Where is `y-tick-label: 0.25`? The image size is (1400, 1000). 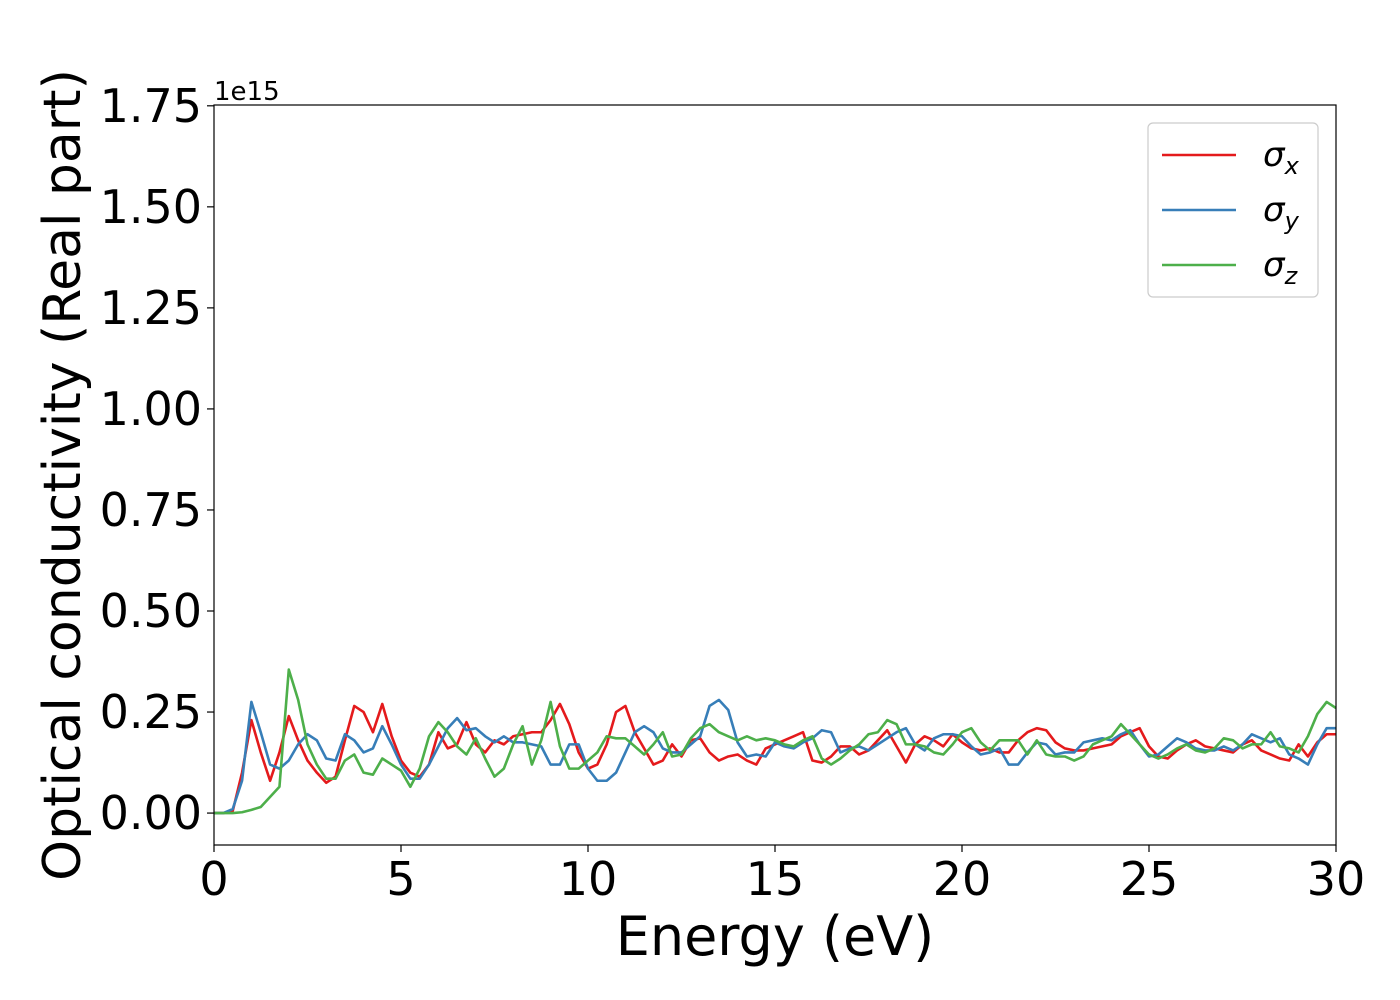
y-tick-label: 0.25 is located at coordinates (151, 712).